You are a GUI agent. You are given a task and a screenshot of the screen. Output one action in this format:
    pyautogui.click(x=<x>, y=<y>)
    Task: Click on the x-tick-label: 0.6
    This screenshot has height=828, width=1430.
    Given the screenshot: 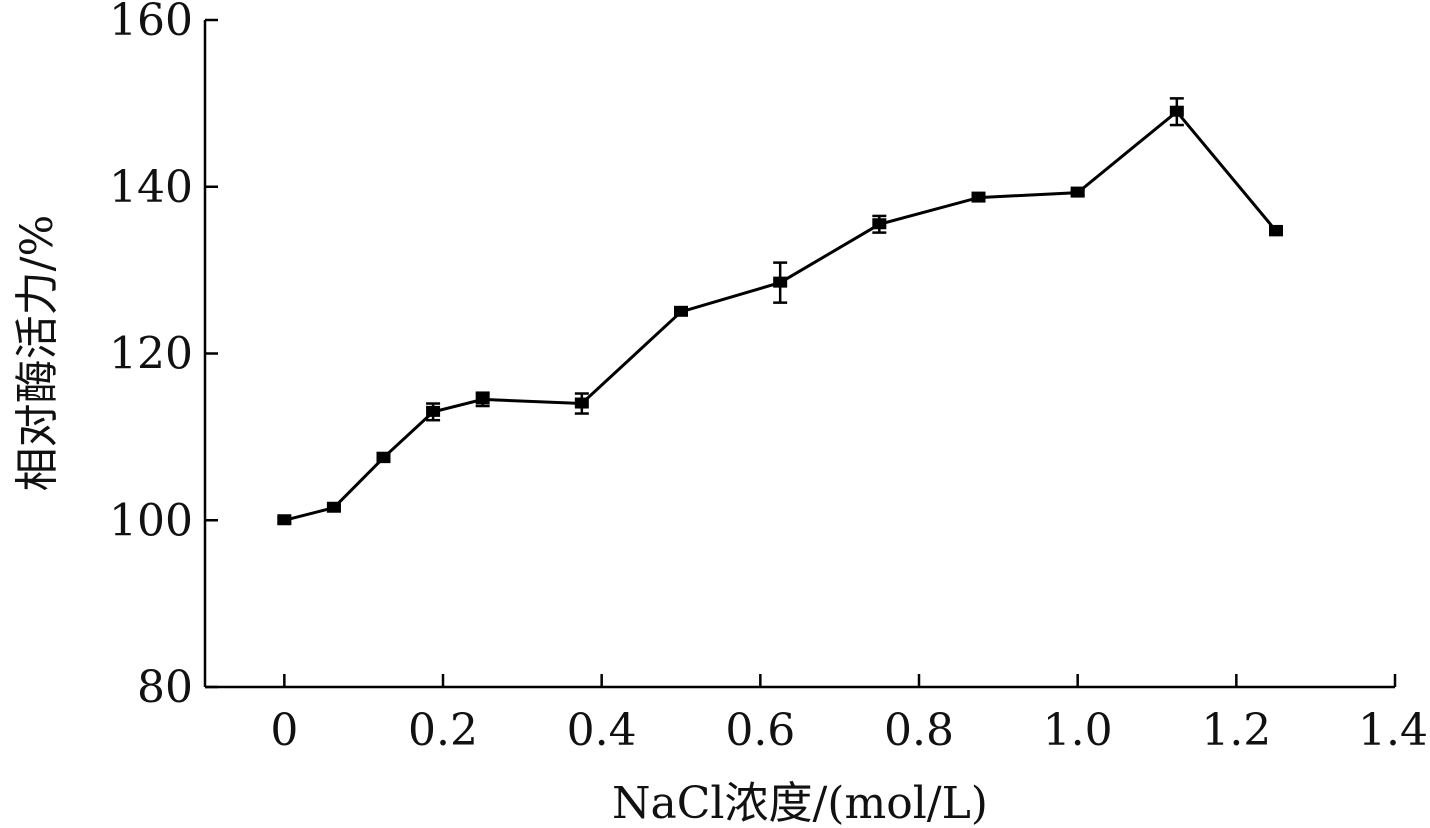 What is the action you would take?
    pyautogui.click(x=760, y=730)
    